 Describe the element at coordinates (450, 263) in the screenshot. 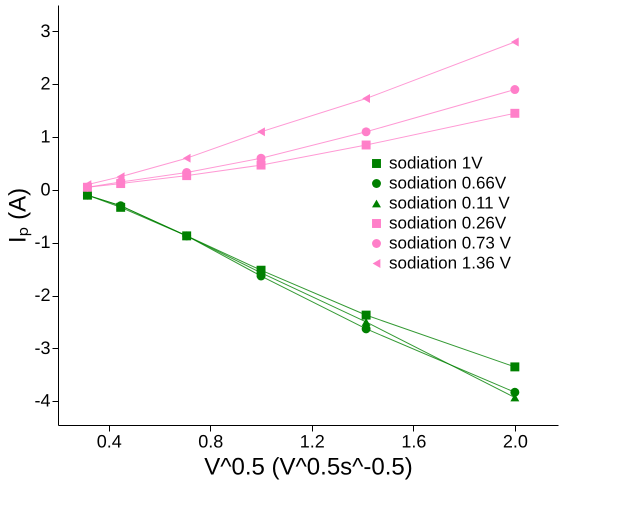

I see `legend-label: sodiation 1.36 V` at that location.